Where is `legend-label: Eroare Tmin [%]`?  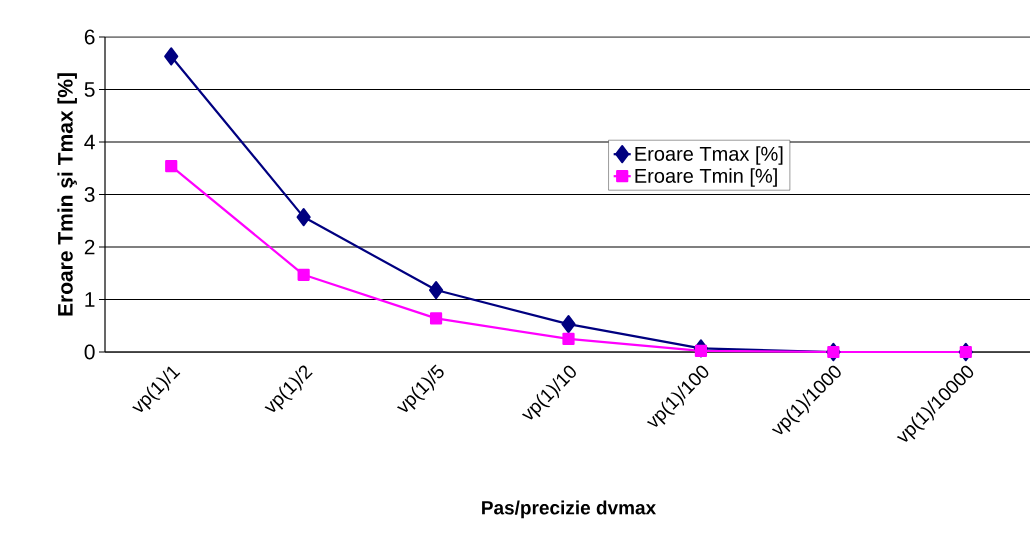 legend-label: Eroare Tmin [%] is located at coordinates (706, 177).